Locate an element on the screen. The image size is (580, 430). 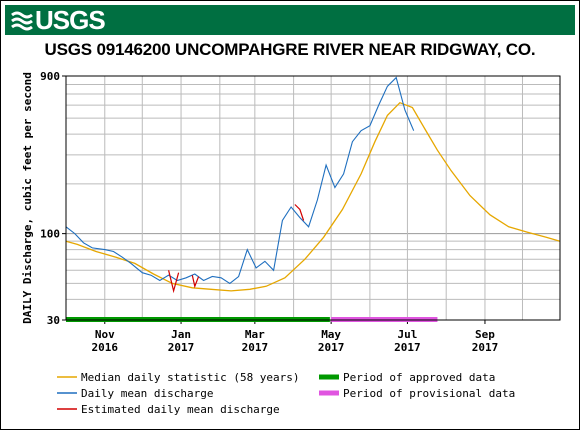
y-axis-label: DAILY Discharge, cubic feet per second is located at coordinates (27, 198).